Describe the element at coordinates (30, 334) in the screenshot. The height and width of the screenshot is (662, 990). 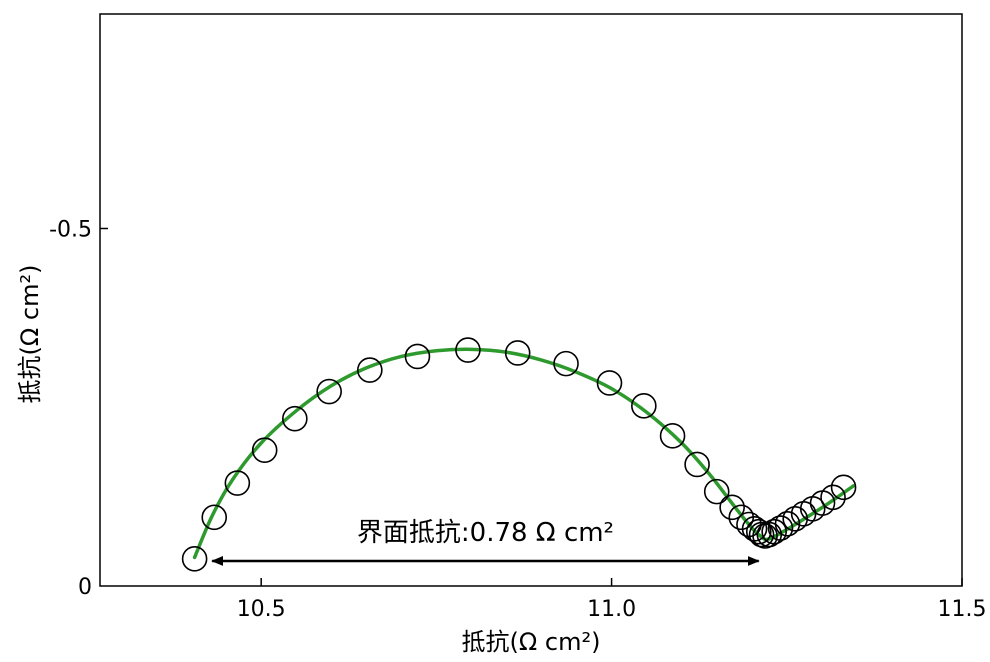
I see `y-axis-label: 抵抗(Ω cm²)` at that location.